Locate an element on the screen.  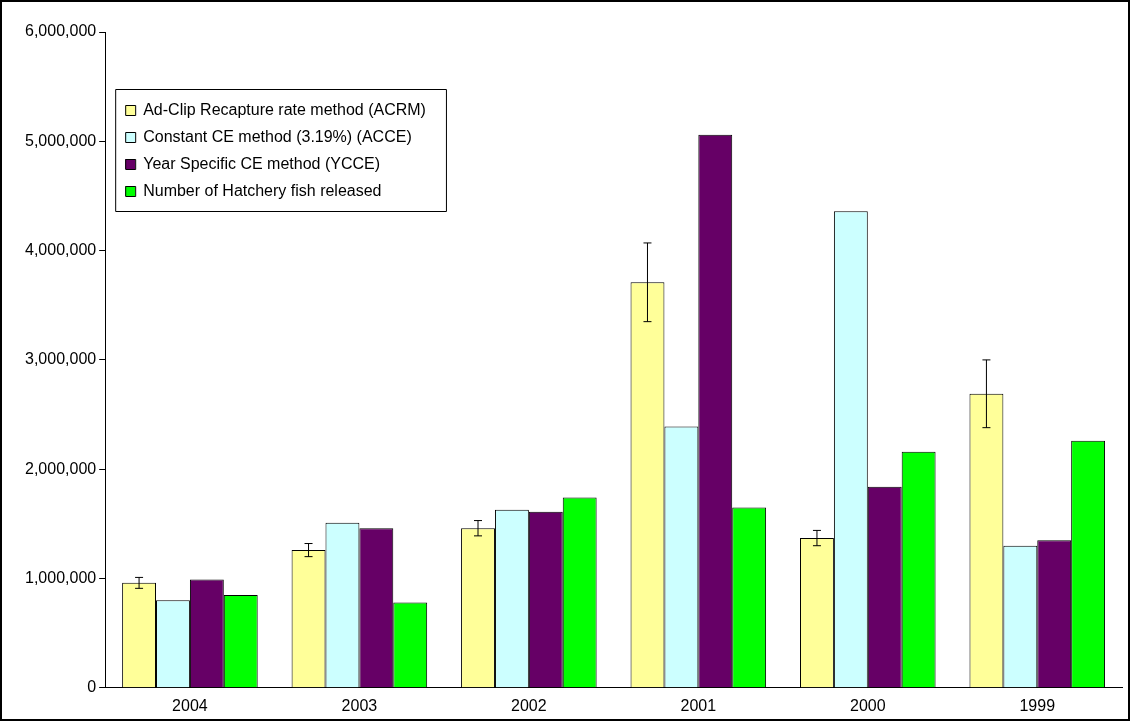
x-tick-label: 2002 is located at coordinates (529, 705).